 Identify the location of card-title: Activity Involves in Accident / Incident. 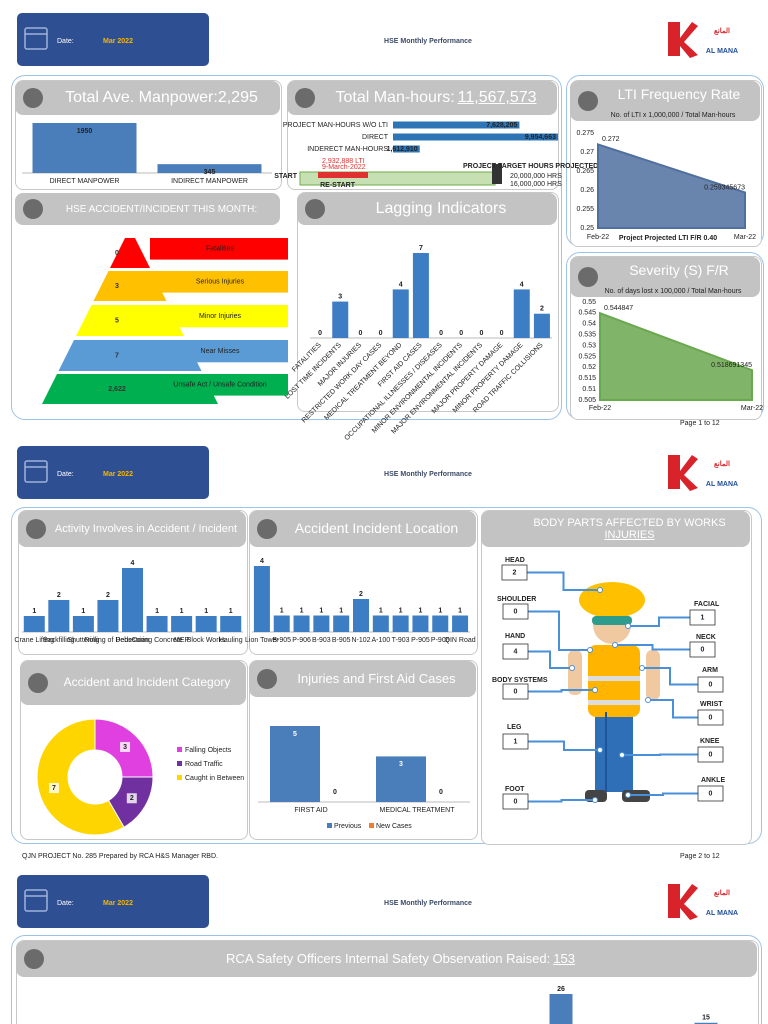
(146, 529).